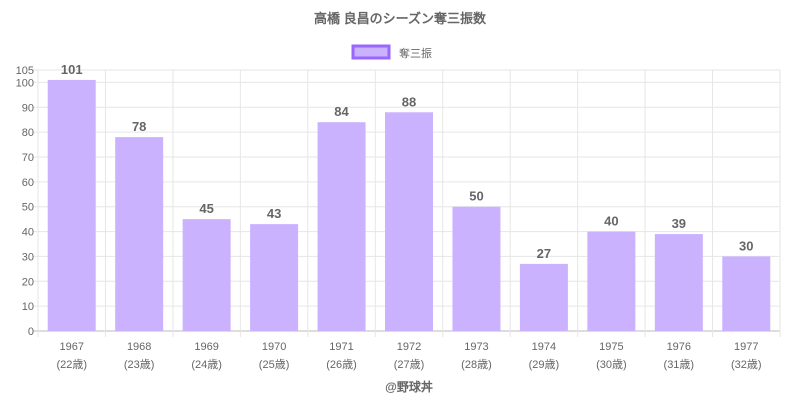  Describe the element at coordinates (400, 18) in the screenshot. I see `chart-title: 高橋 良昌のシーズン奪三振数` at that location.